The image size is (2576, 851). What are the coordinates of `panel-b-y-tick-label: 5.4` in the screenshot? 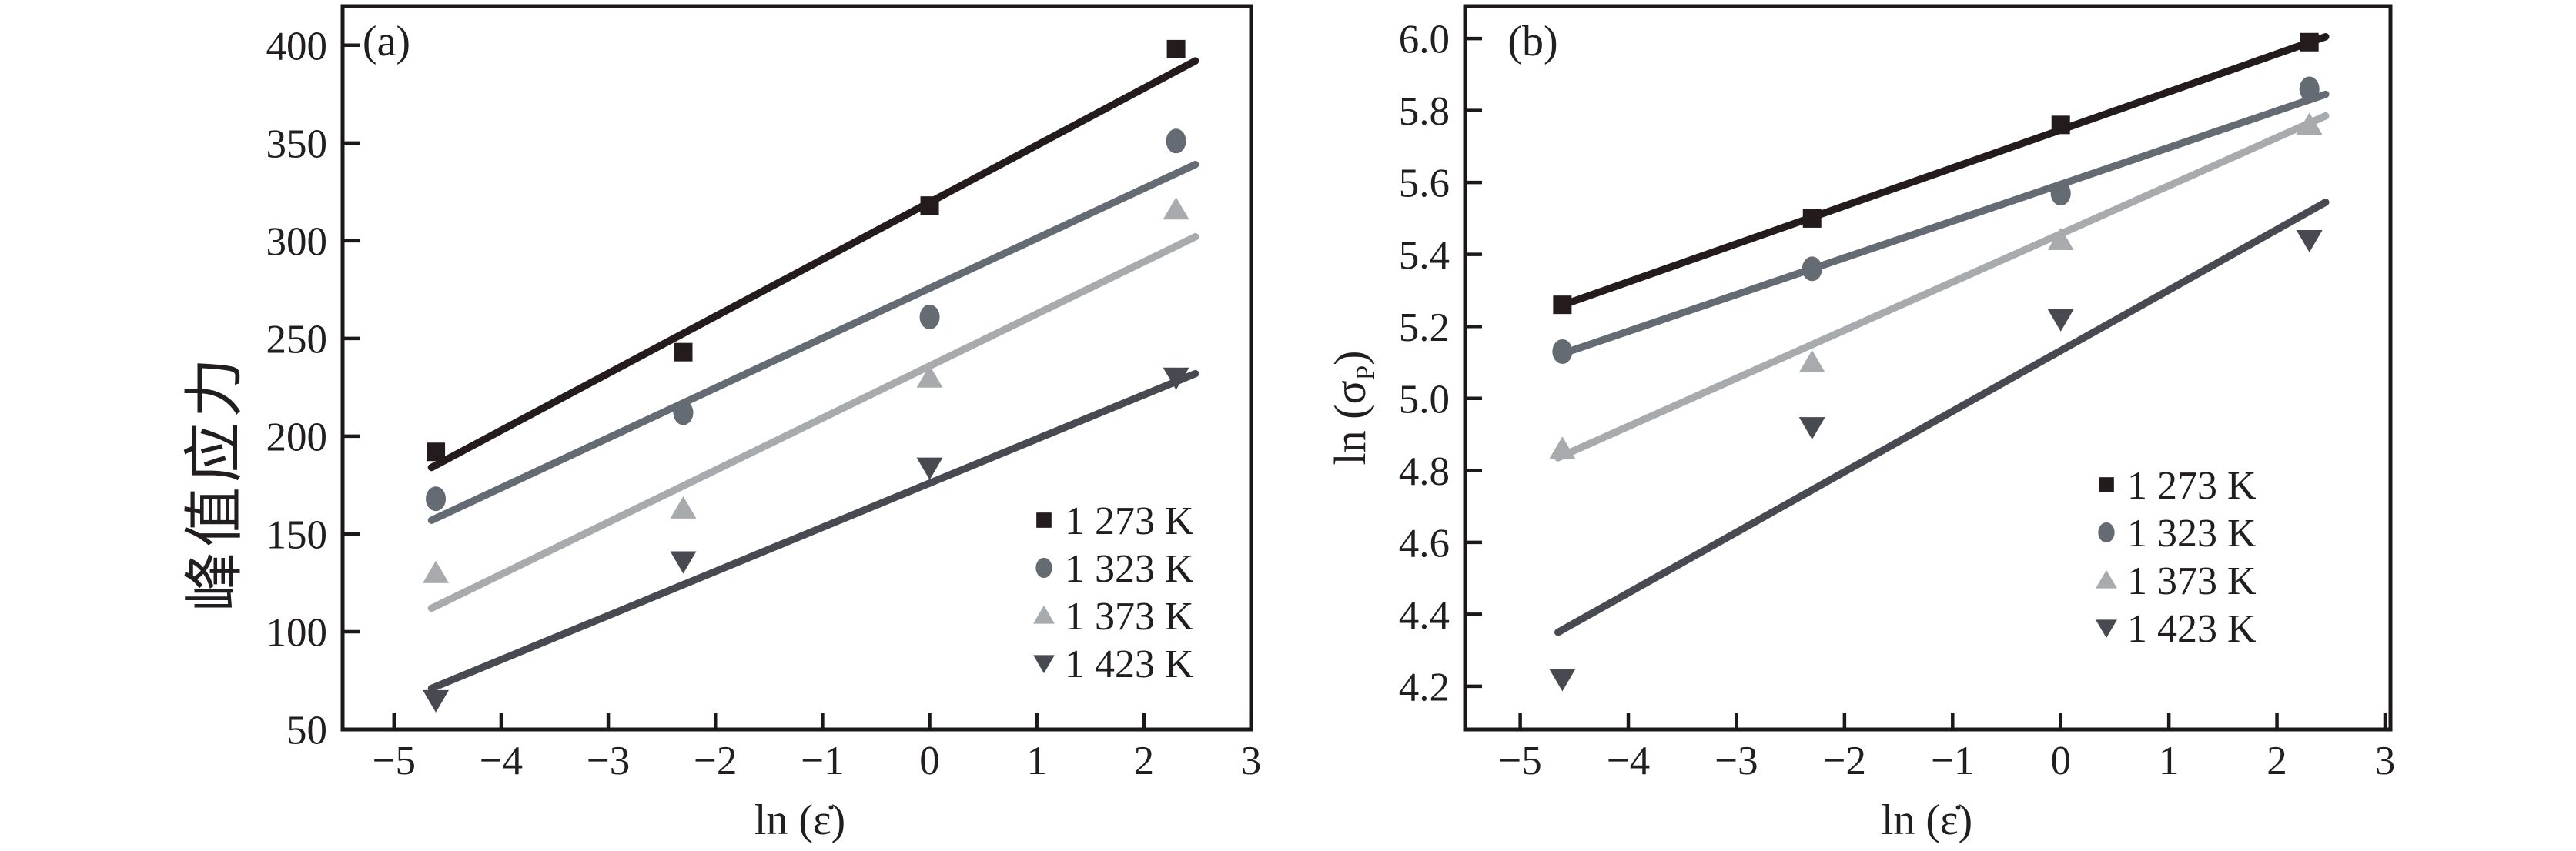 It's located at (1425, 255).